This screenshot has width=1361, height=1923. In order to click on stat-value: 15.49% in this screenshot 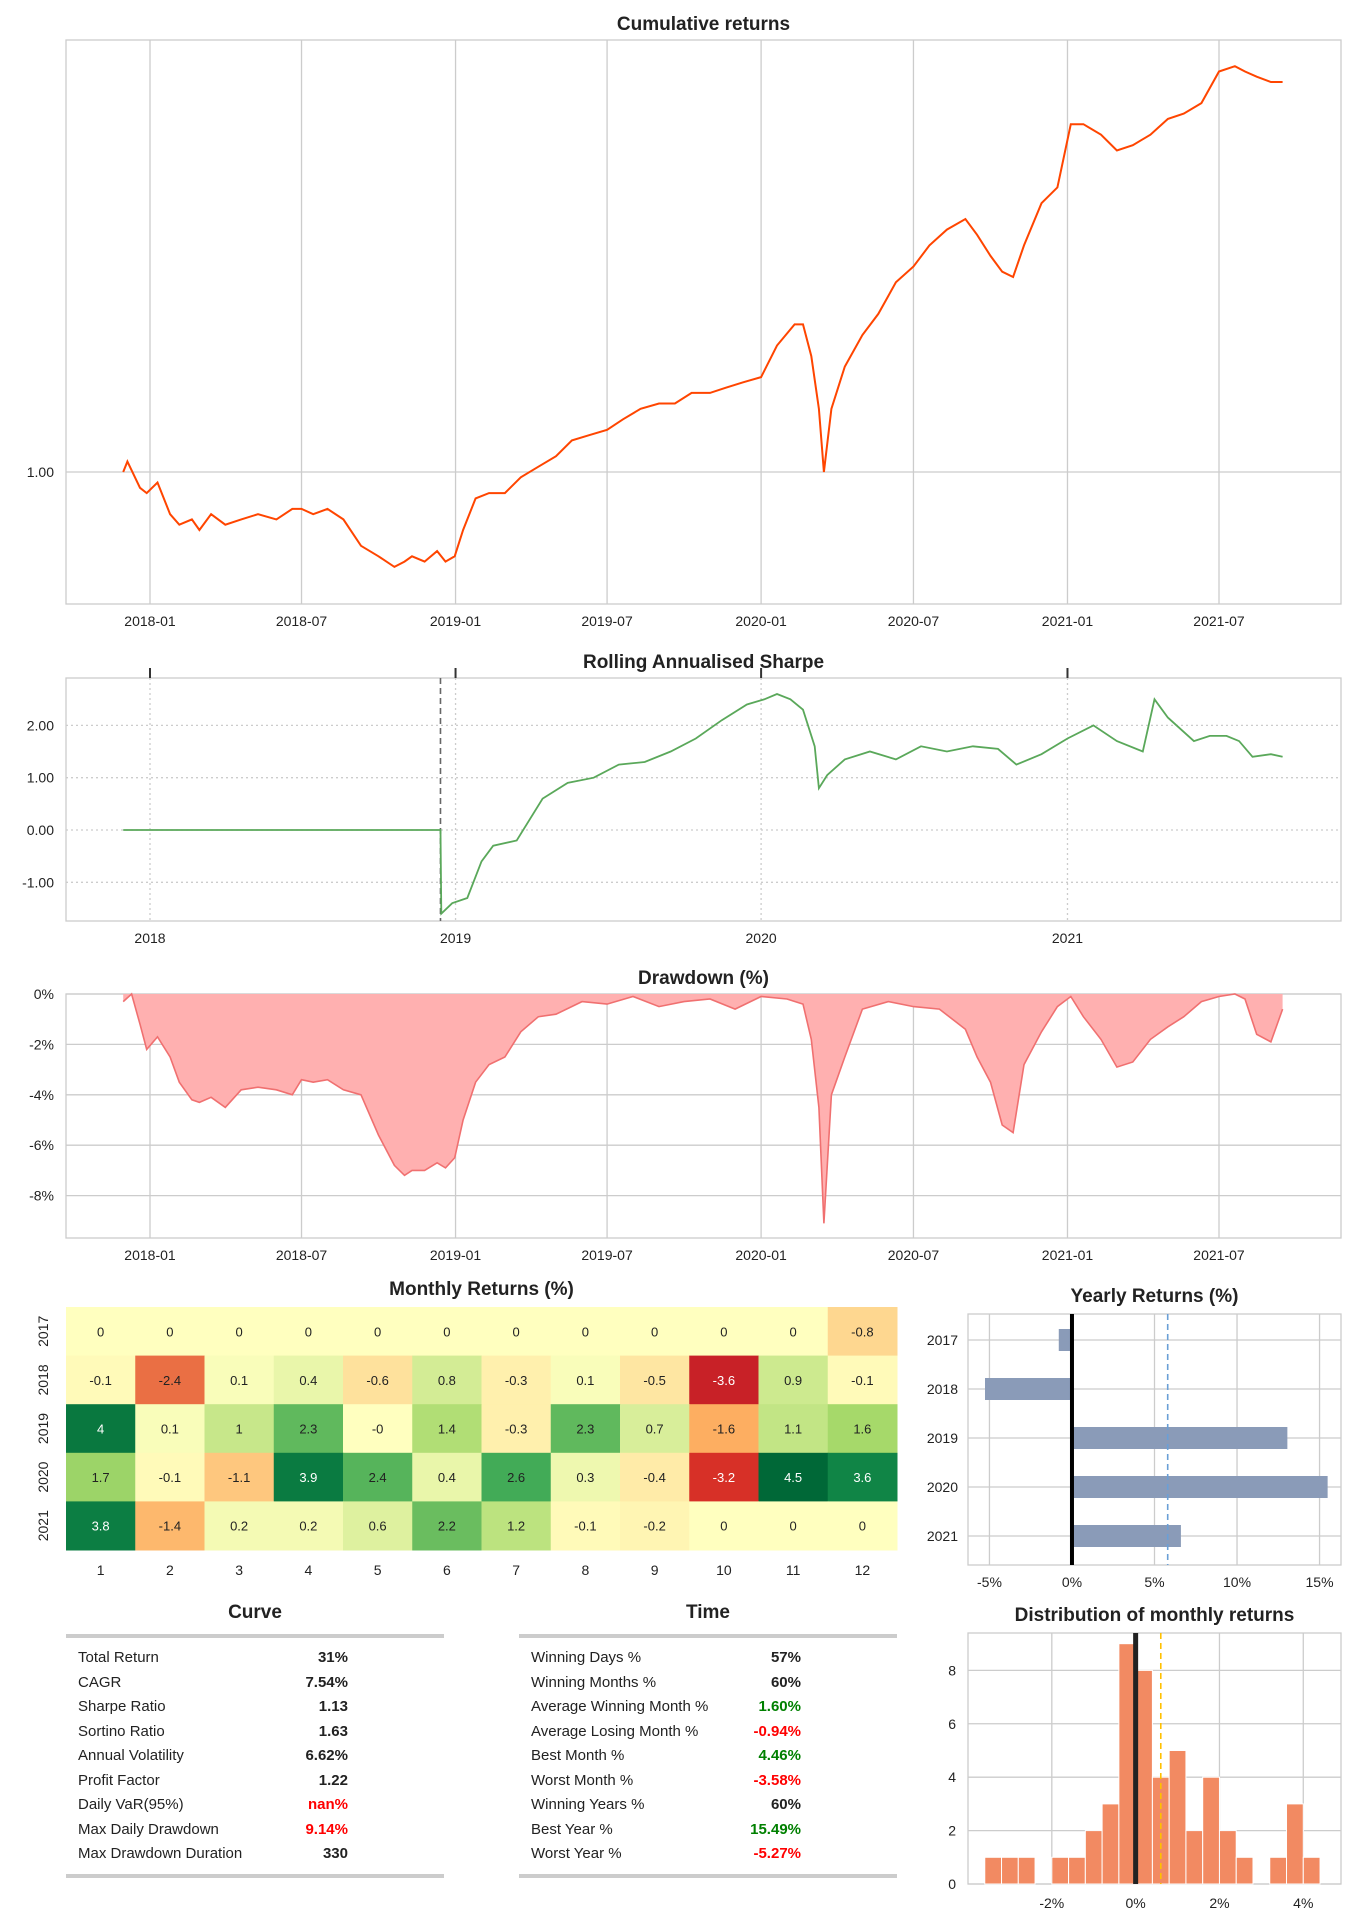, I will do `click(775, 1829)`.